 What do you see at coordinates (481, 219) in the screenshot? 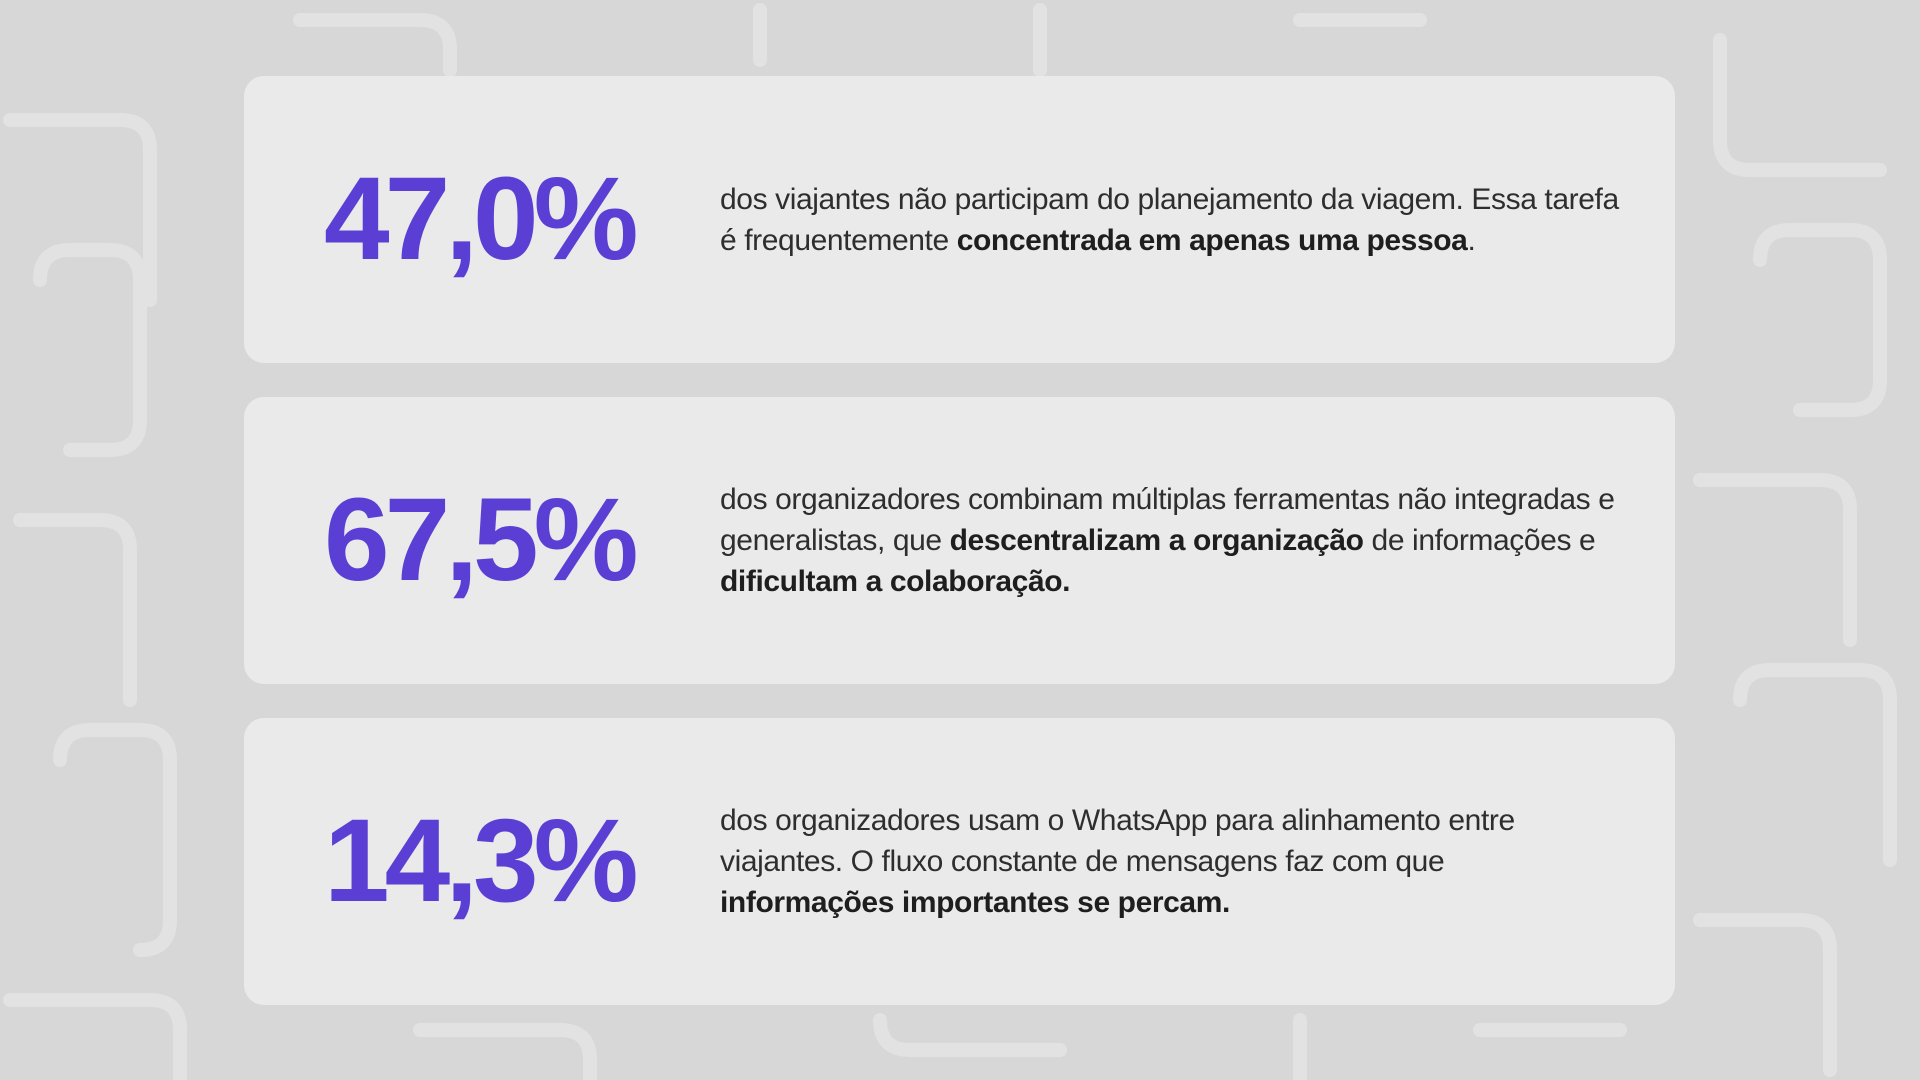
I see `stat-value: 47,0%` at bounding box center [481, 219].